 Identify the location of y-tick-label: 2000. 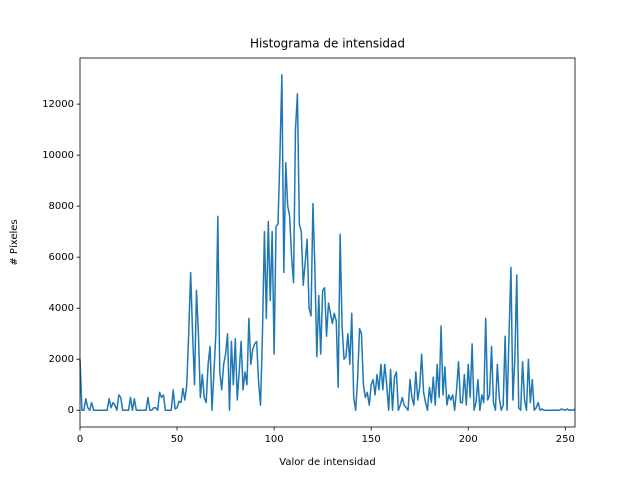
(61, 359).